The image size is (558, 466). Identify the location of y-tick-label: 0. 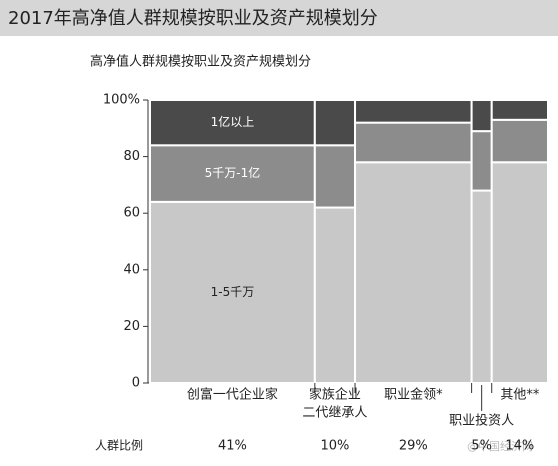
(136, 383).